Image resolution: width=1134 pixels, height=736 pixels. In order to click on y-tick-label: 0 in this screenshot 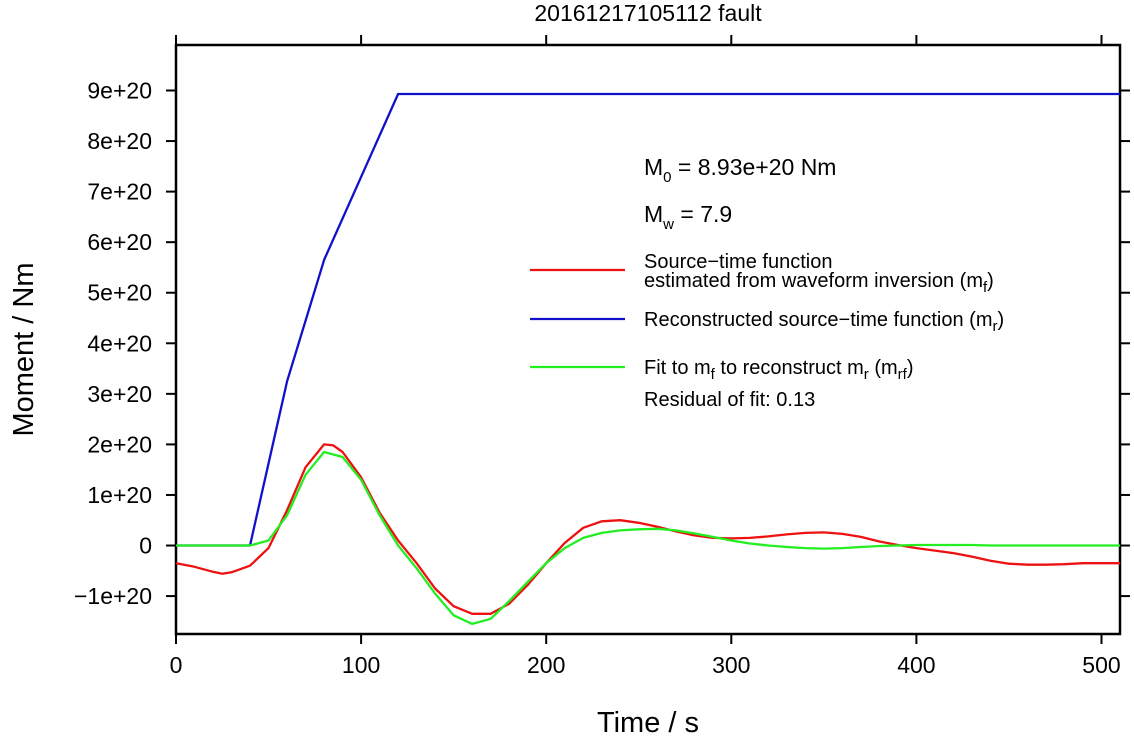, I will do `click(145, 546)`.